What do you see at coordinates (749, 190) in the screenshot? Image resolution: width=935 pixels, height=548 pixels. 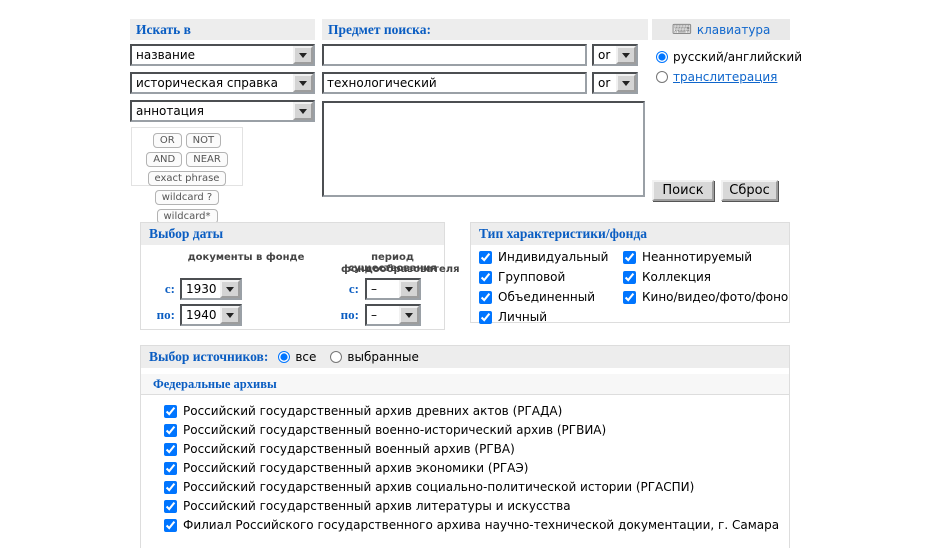 I see `reset-button: Сброс` at bounding box center [749, 190].